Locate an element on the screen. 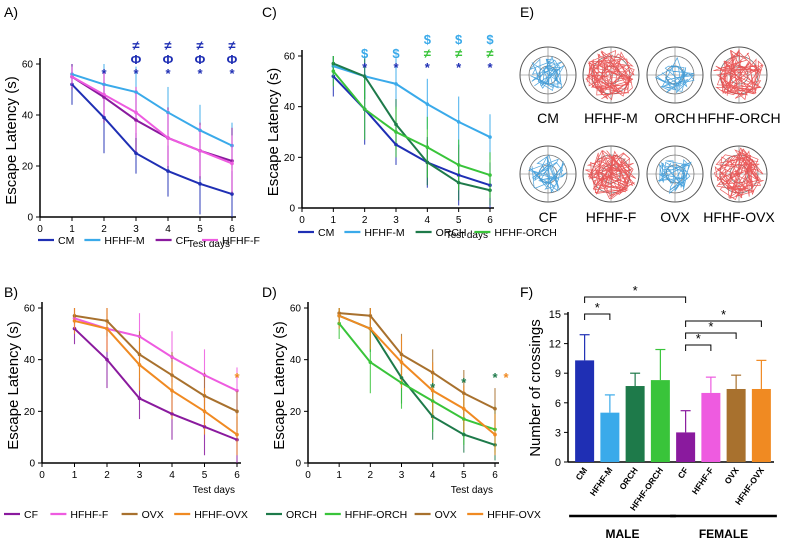 The image size is (797, 547). bar-ORCH is located at coordinates (635, 424).